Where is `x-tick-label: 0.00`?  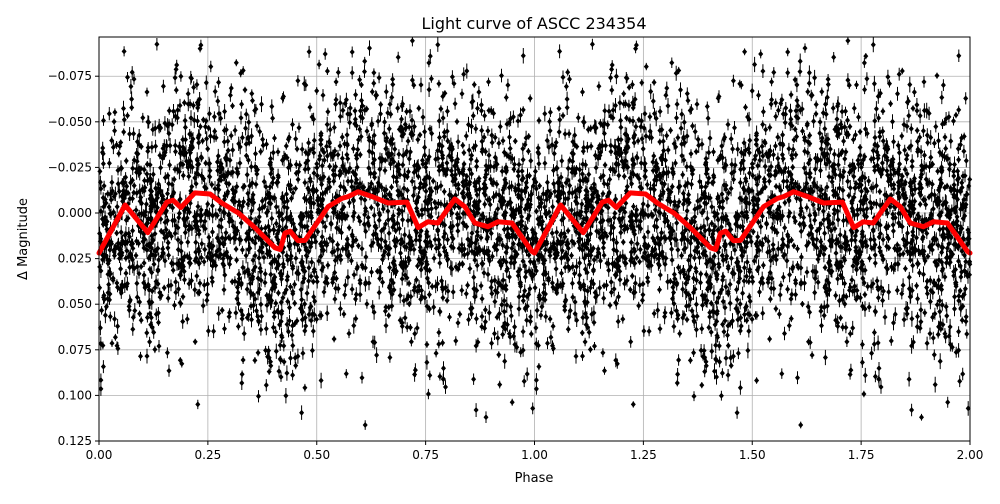 x-tick-label: 0.00 is located at coordinates (99, 455).